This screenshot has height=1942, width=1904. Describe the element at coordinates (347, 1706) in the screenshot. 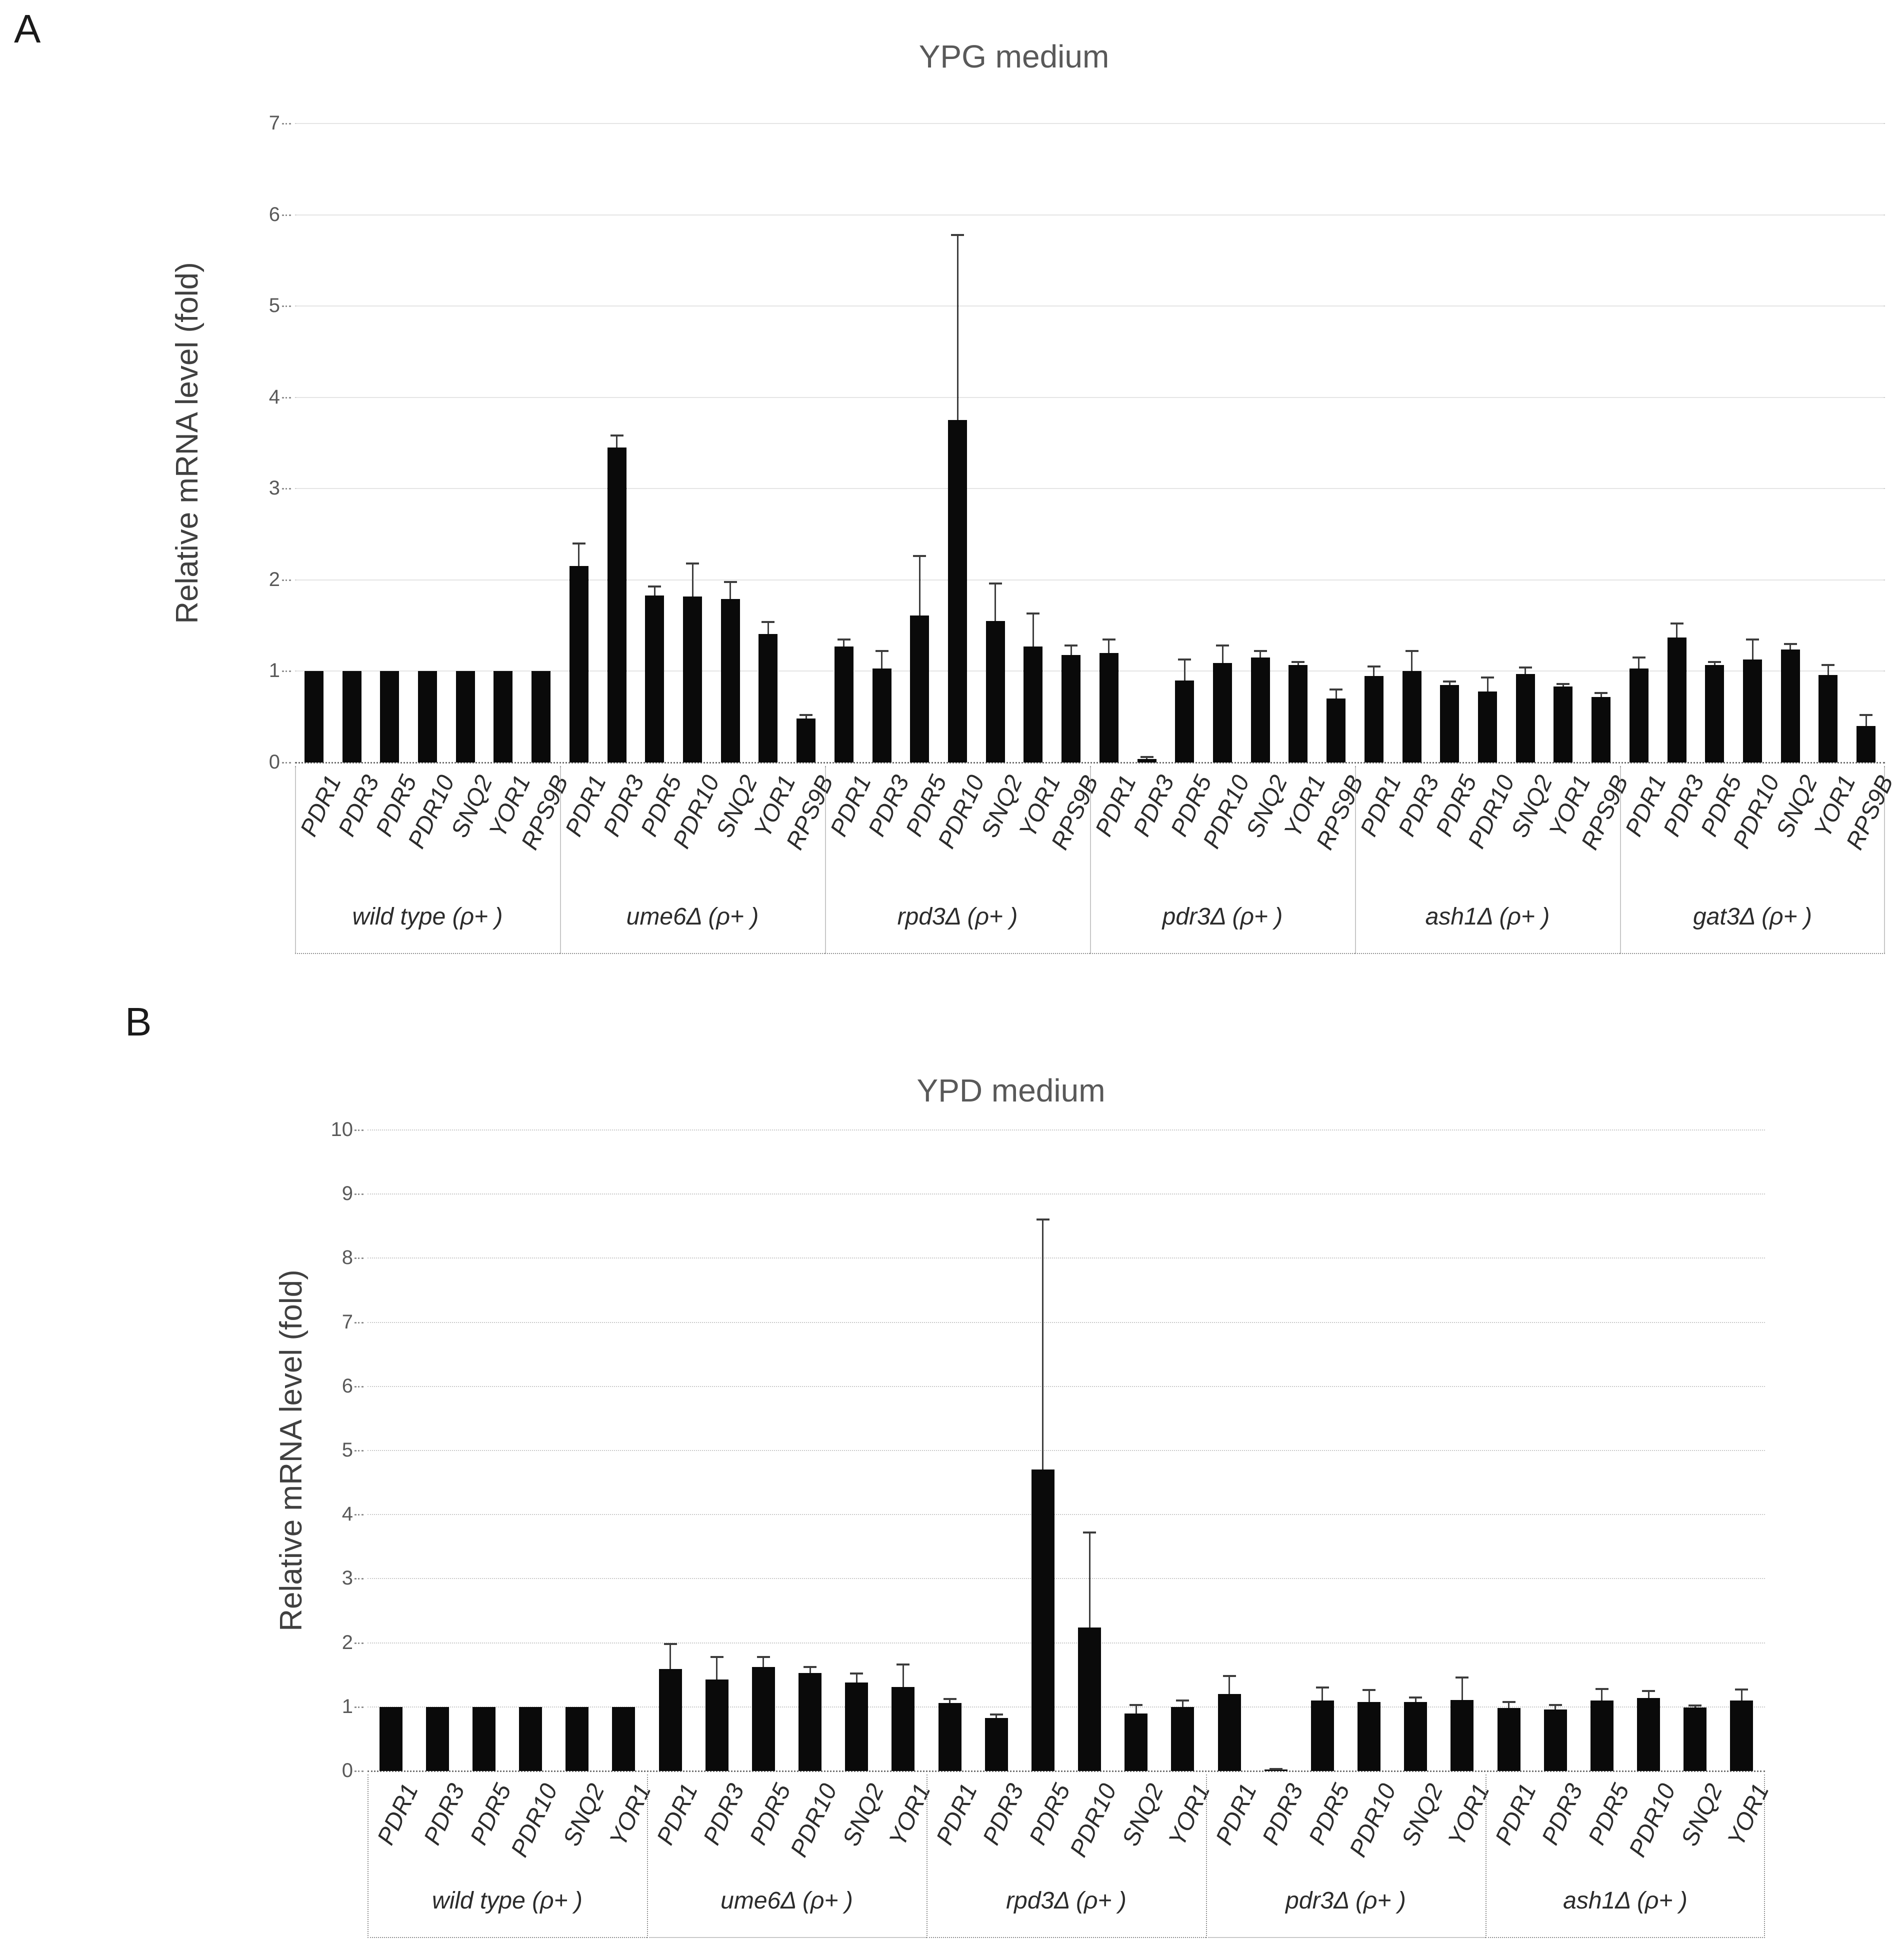

I see `y-tick-label: 1` at that location.